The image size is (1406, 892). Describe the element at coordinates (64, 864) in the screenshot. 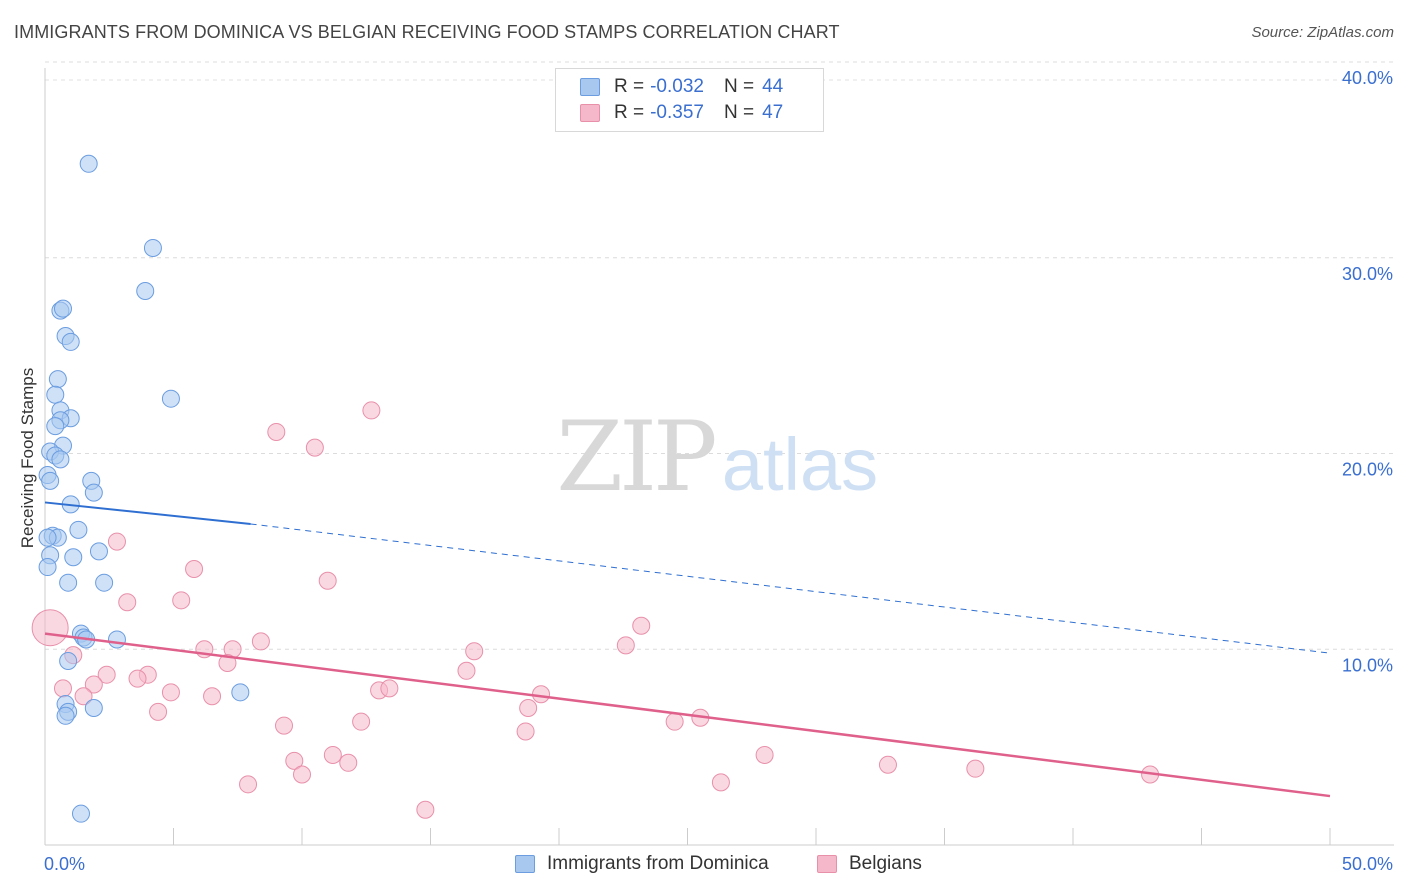

I see `x-tick-label-min: 0.0%` at that location.